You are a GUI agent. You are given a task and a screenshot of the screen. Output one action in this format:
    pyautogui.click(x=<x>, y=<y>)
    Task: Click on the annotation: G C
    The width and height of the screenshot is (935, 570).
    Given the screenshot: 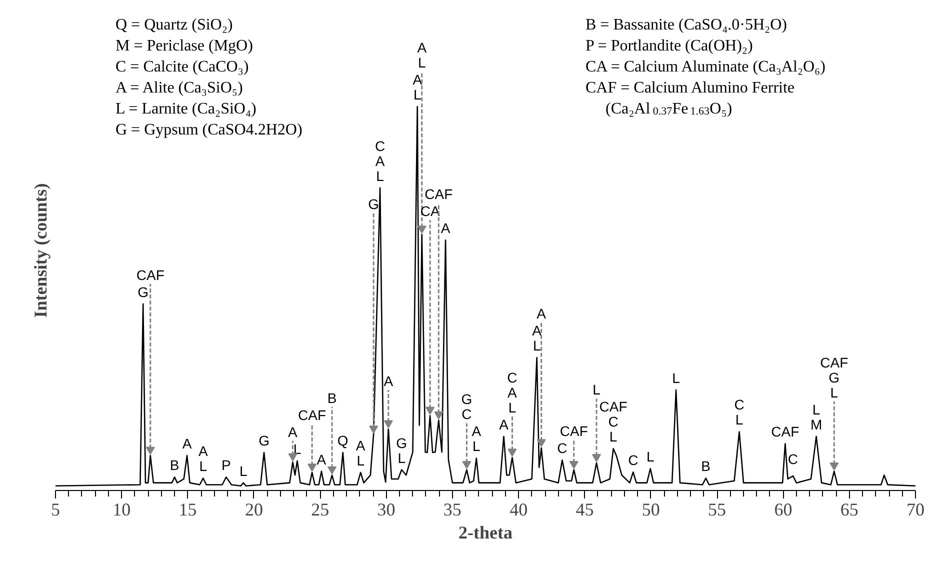 What is the action you would take?
    pyautogui.click(x=466, y=406)
    